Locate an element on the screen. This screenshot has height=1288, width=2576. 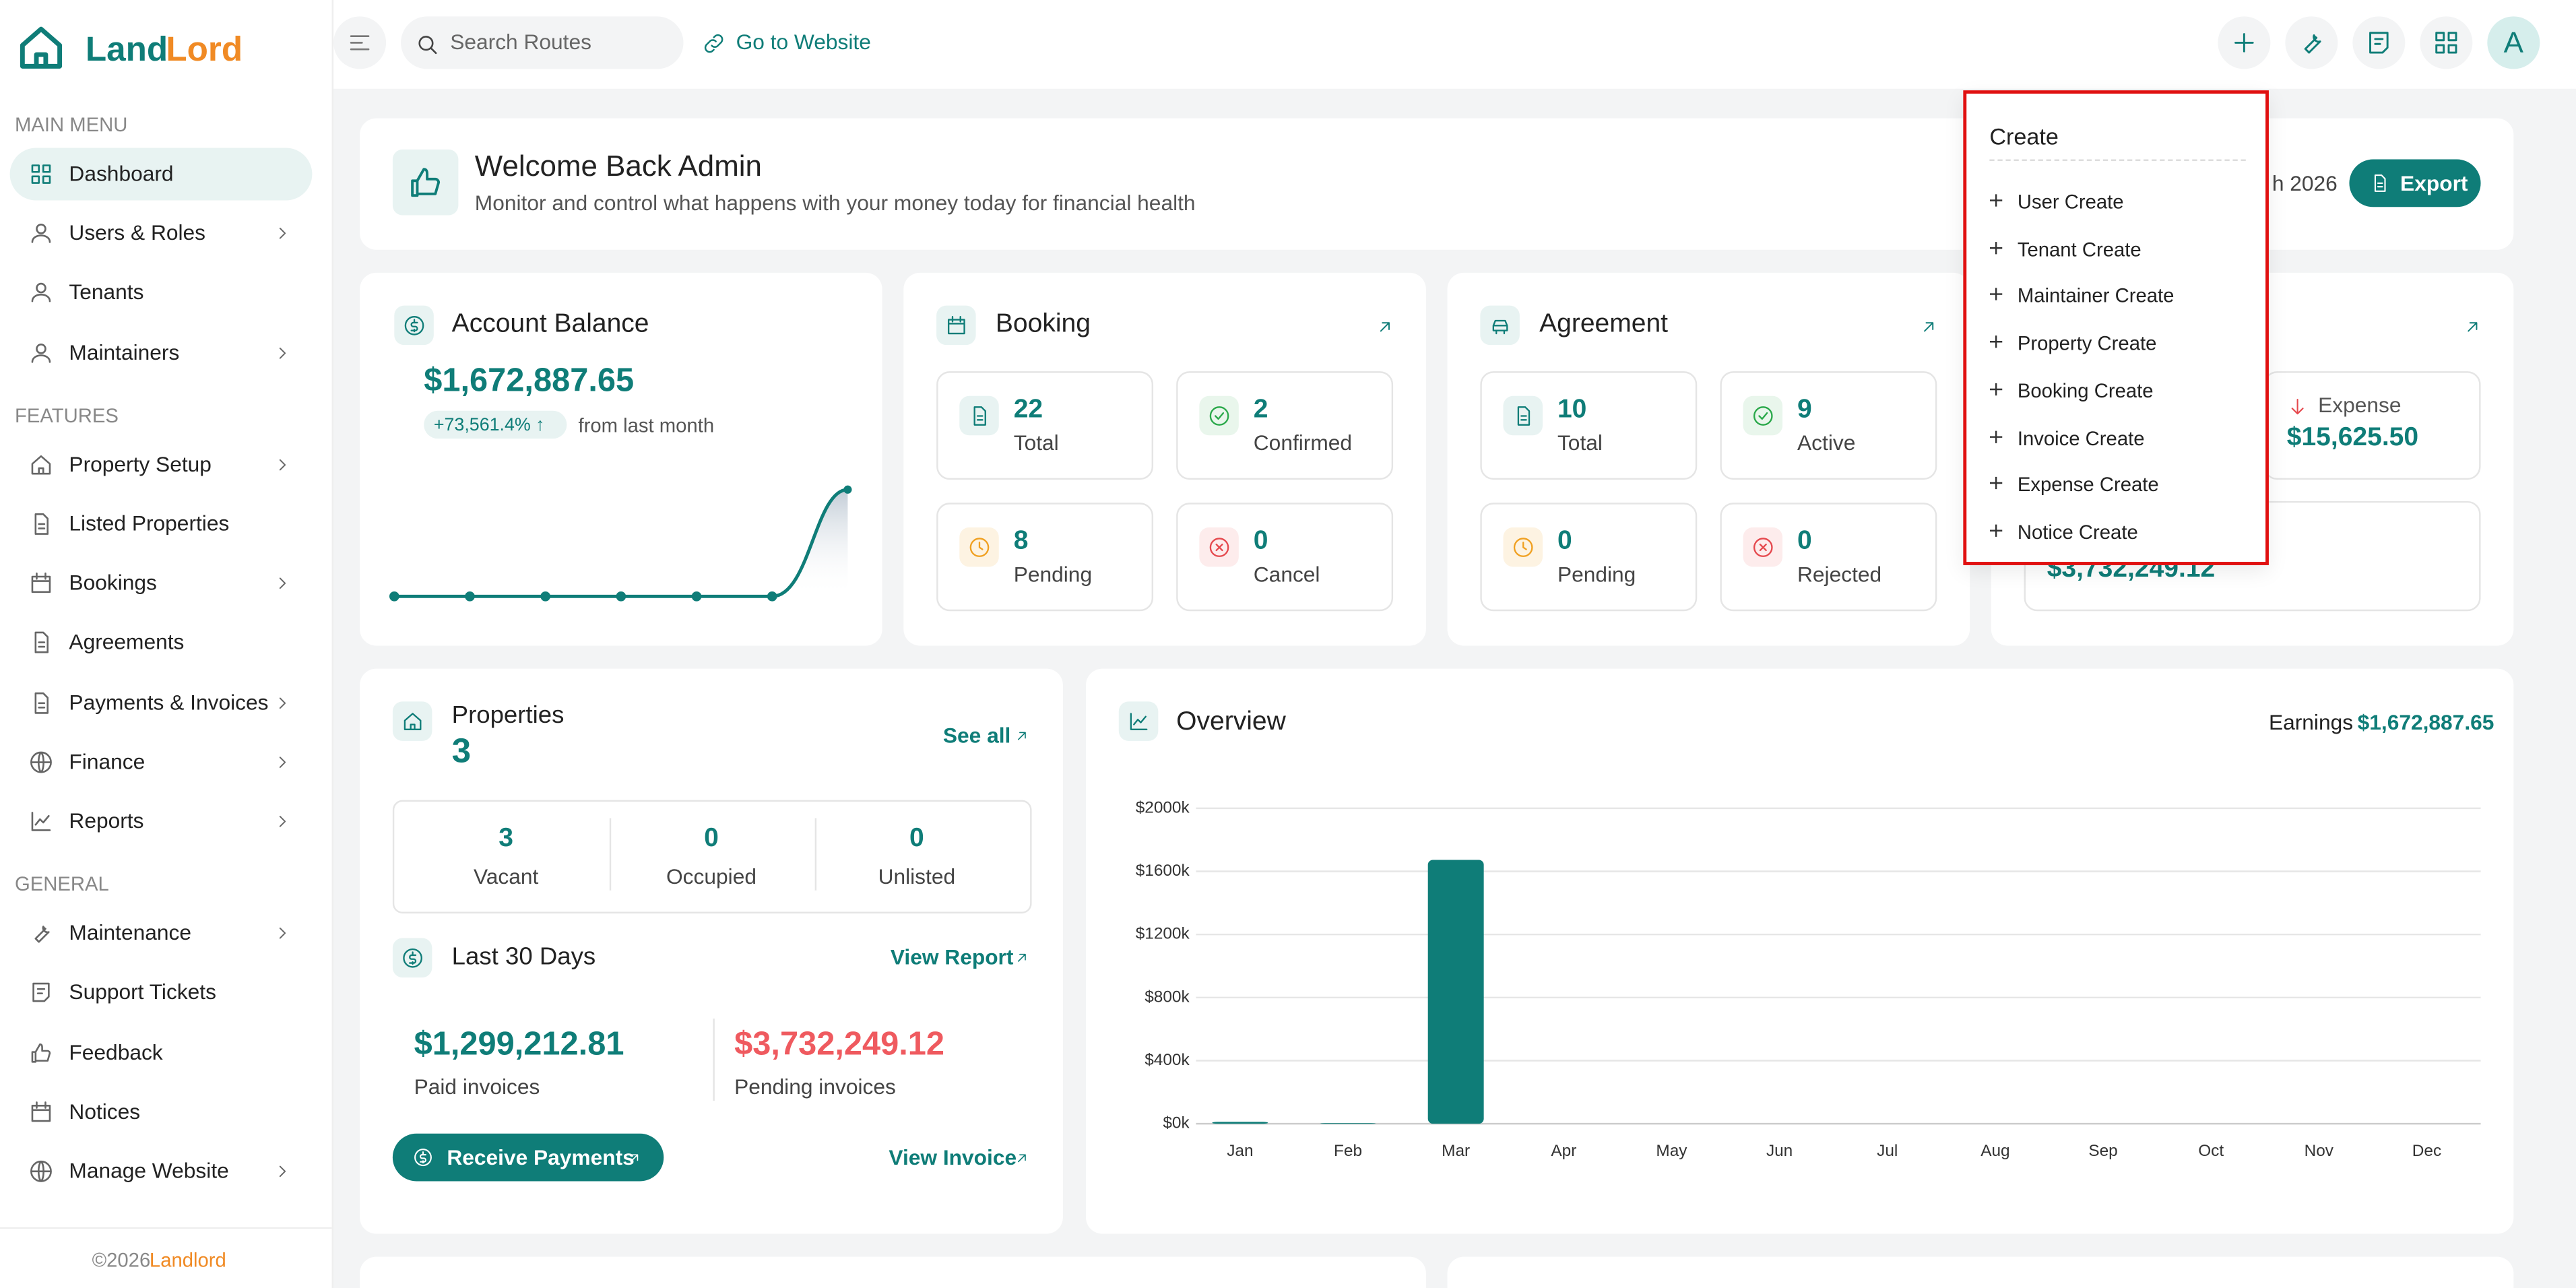
property-stat-label: Occupied is located at coordinates (711, 877).